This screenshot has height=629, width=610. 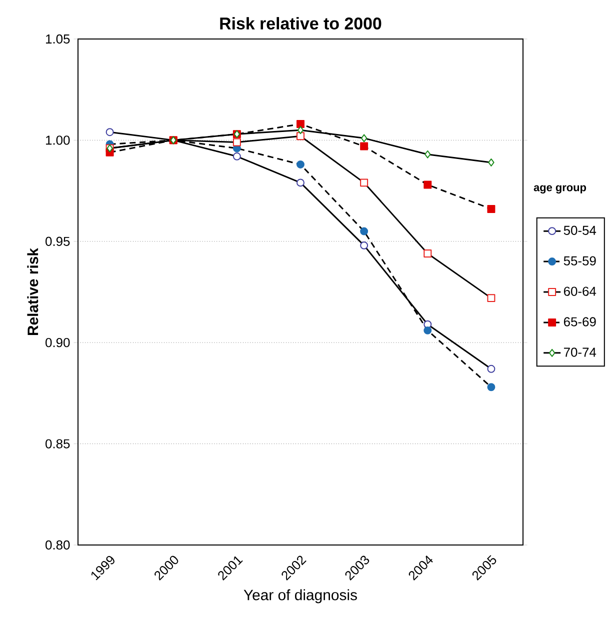 I want to click on y-tick-label: 0.85, so click(x=58, y=443).